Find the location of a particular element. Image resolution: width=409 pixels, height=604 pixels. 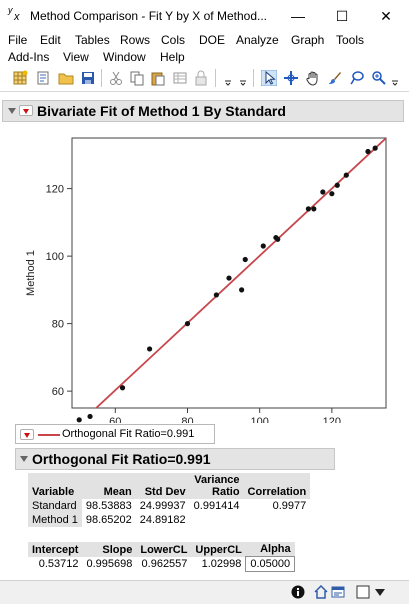

section-title: Orthogonal Fit Ratio=0.991 is located at coordinates (121, 459).